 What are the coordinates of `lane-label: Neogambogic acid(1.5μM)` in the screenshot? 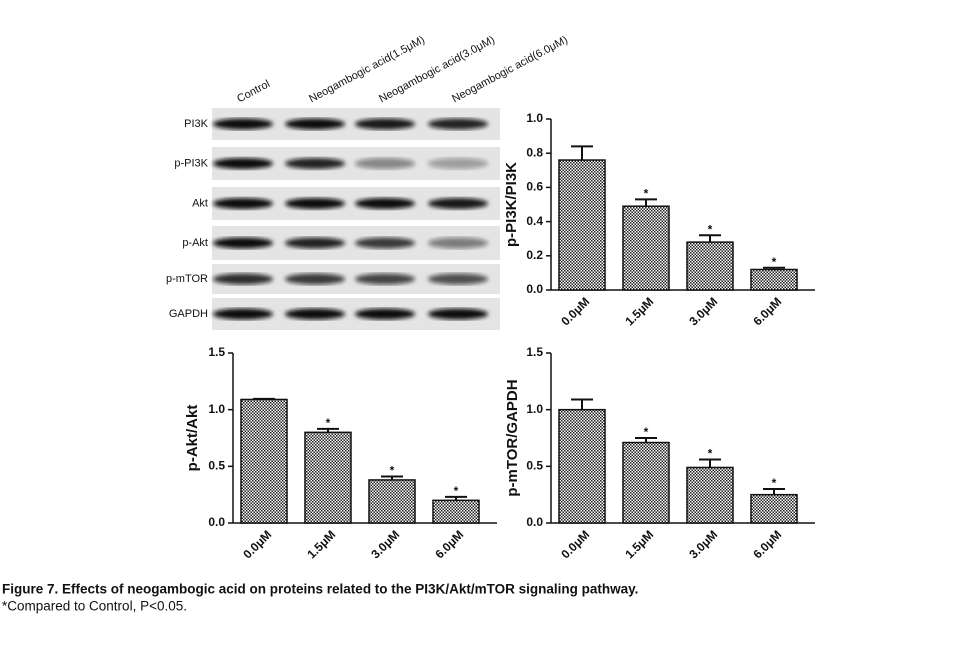 It's located at (367, 69).